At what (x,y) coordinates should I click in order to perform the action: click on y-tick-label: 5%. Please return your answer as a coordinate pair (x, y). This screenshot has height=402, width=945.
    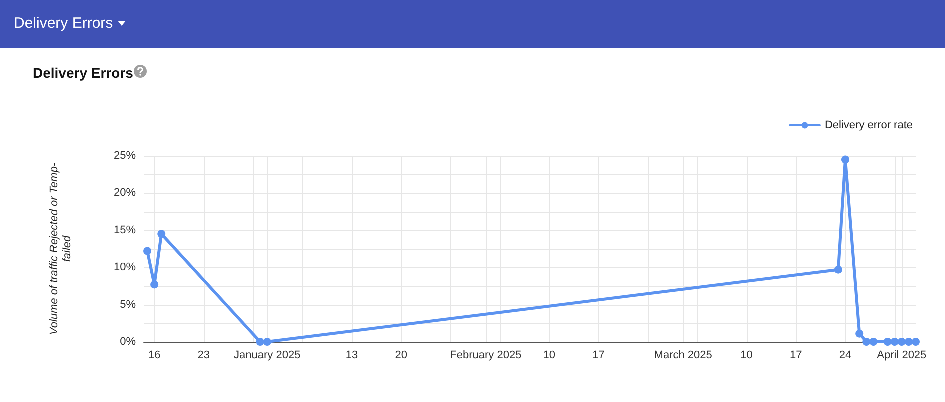
    Looking at the image, I should click on (128, 304).